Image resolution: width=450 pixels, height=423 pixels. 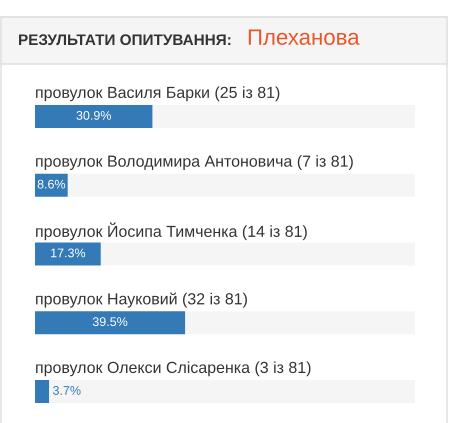 I want to click on data-label: 8.6%, so click(x=52, y=184).